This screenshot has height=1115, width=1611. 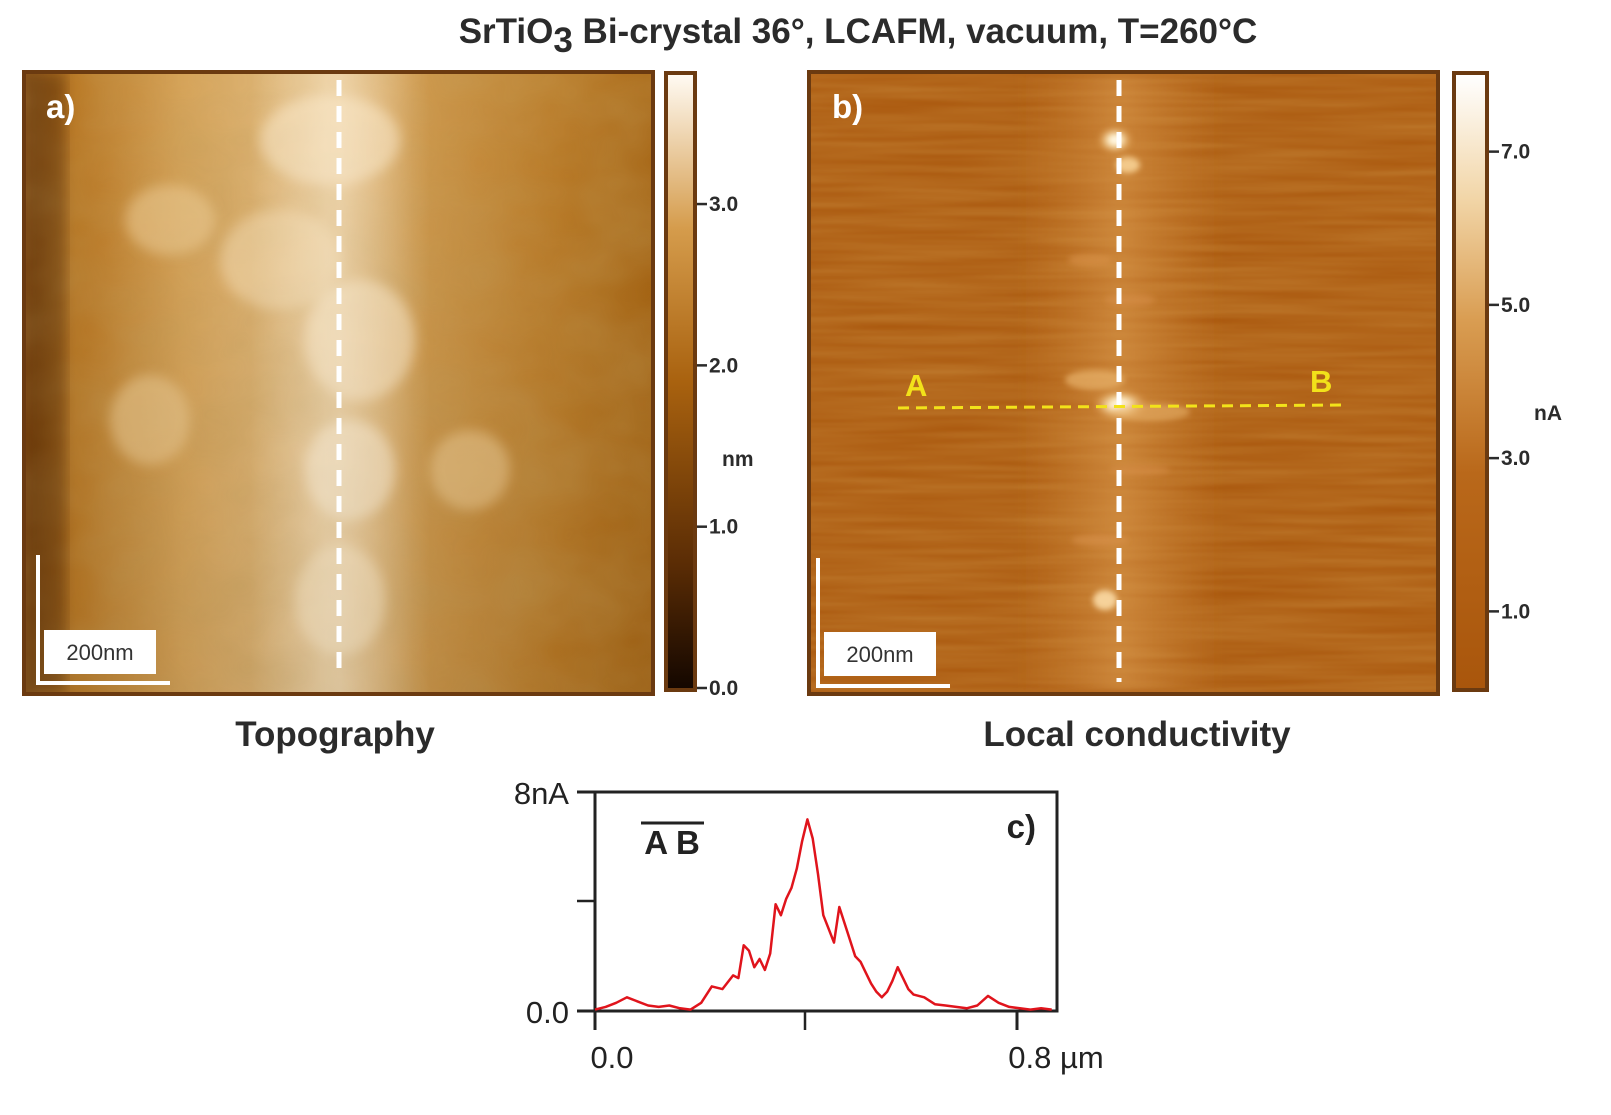 I want to click on profile-line-ab, so click(x=1120, y=406).